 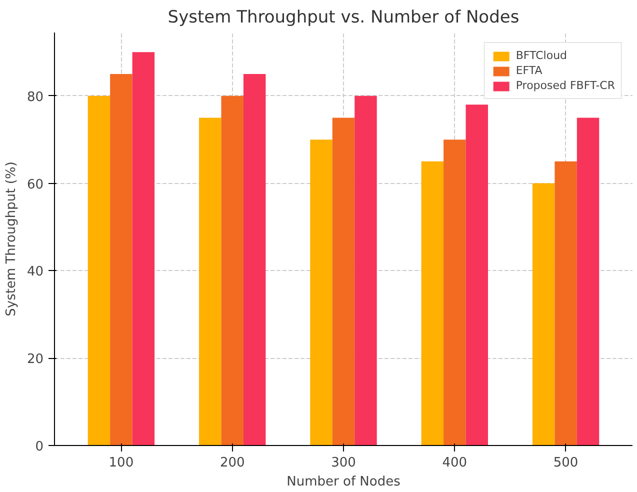 I want to click on y-axis-title: System Throughput (%), so click(x=11, y=239).